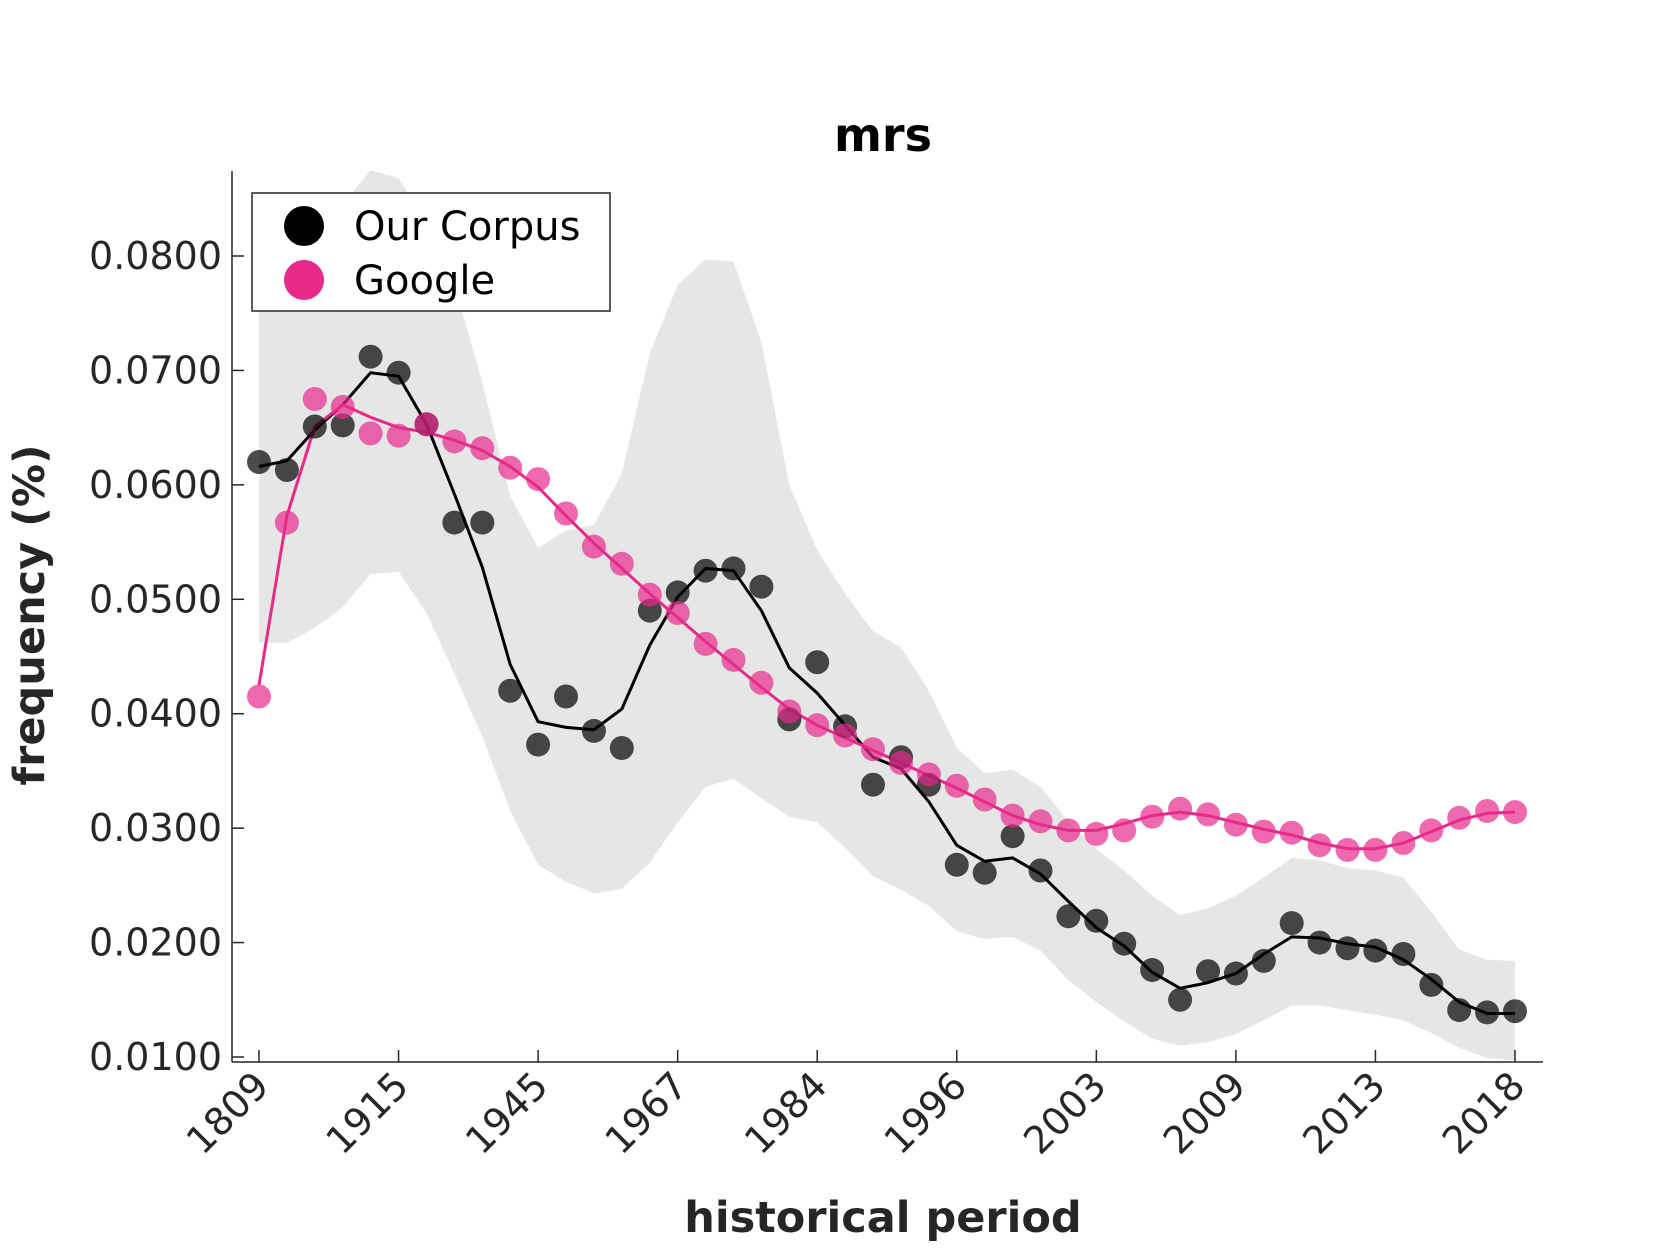 The height and width of the screenshot is (1260, 1680). I want to click on x-tick-label-1967: 1967, so click(647, 1113).